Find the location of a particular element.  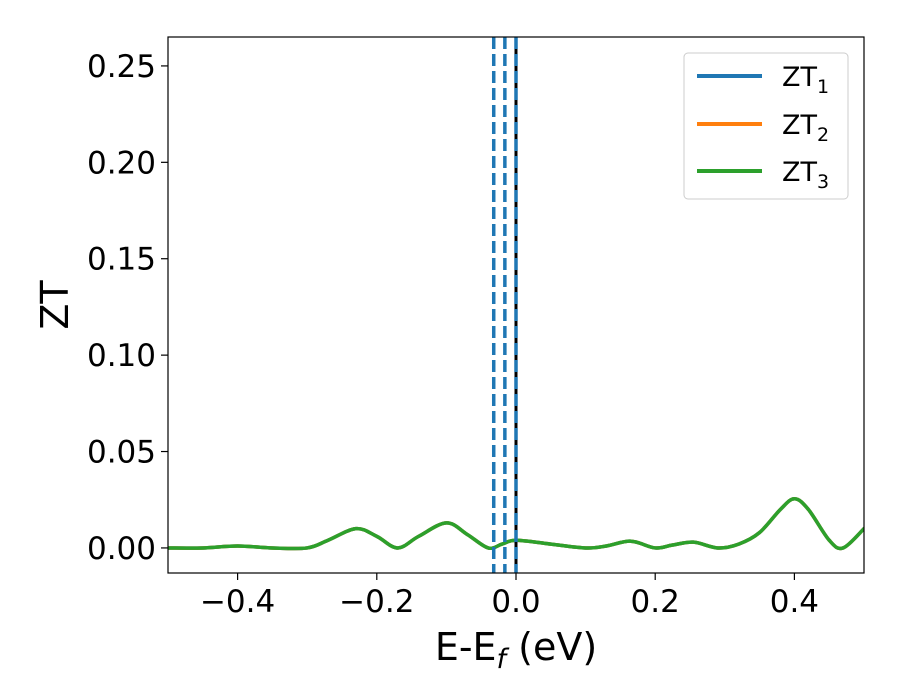

x-tick-label: 0.2 is located at coordinates (655, 602).